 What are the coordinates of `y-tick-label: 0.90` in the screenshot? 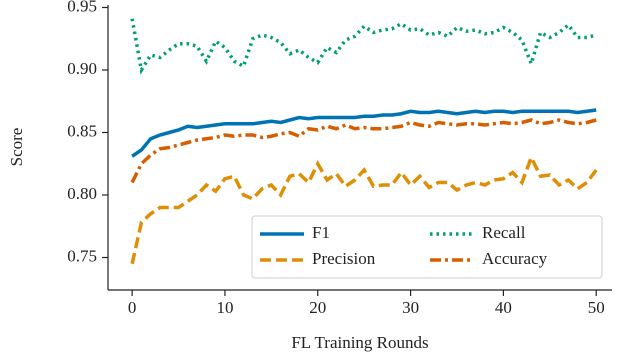 It's located at (82, 68).